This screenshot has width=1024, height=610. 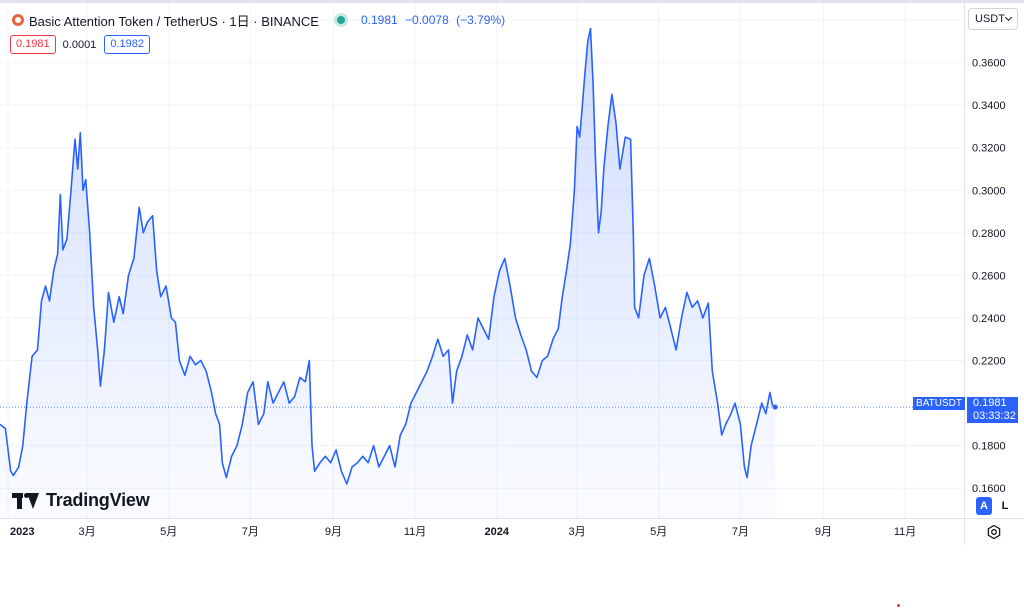 What do you see at coordinates (481, 20) in the screenshot?
I see `legend-change-pct: (−3.79%)` at bounding box center [481, 20].